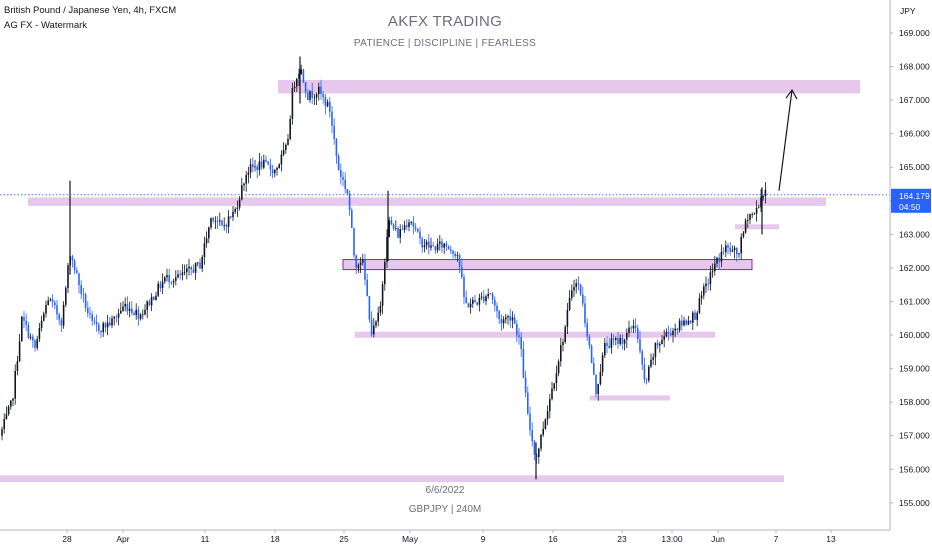  I want to click on indicator-title: AG FX - Watermark, so click(46, 25).